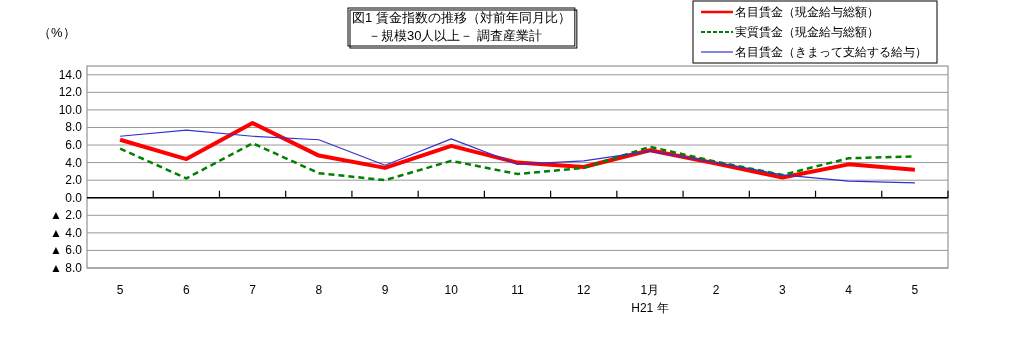 Image resolution: width=1023 pixels, height=360 pixels. Describe the element at coordinates (385, 290) in the screenshot. I see `x-tick-label: 9` at that location.